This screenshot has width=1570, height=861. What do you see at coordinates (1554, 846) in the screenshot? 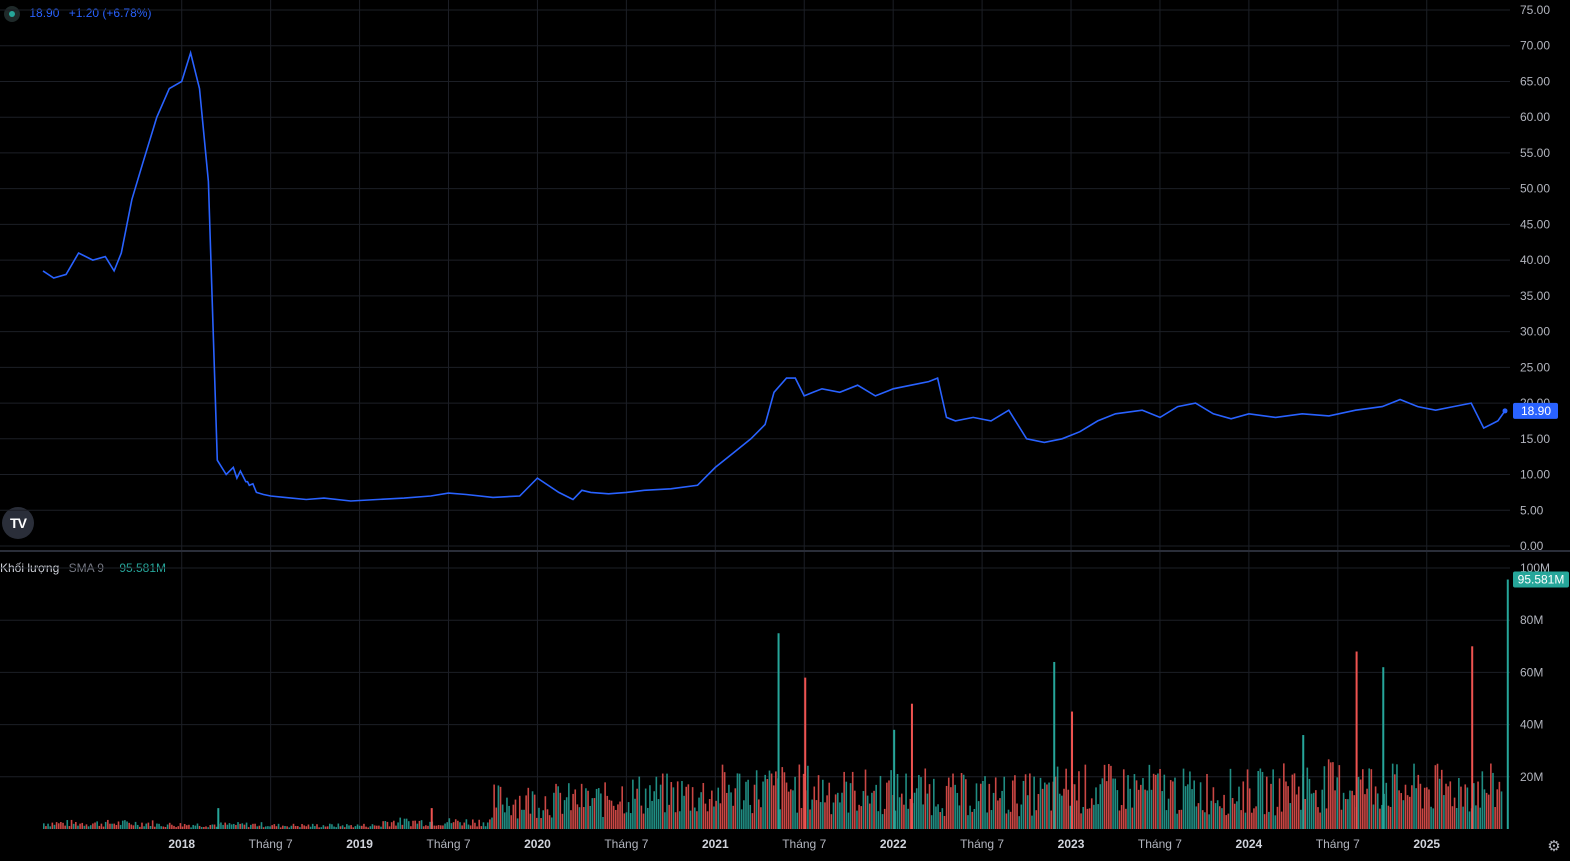
I see `gear-icon: ⚙` at bounding box center [1554, 846].